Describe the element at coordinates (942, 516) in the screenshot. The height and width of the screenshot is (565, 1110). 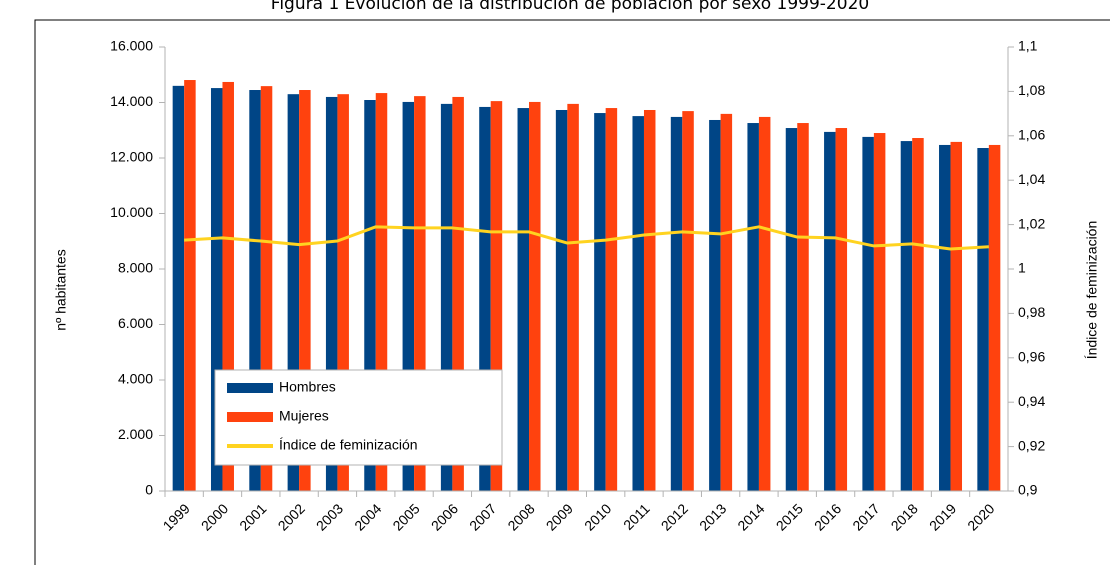
I see `x-tick-label: 2019` at that location.